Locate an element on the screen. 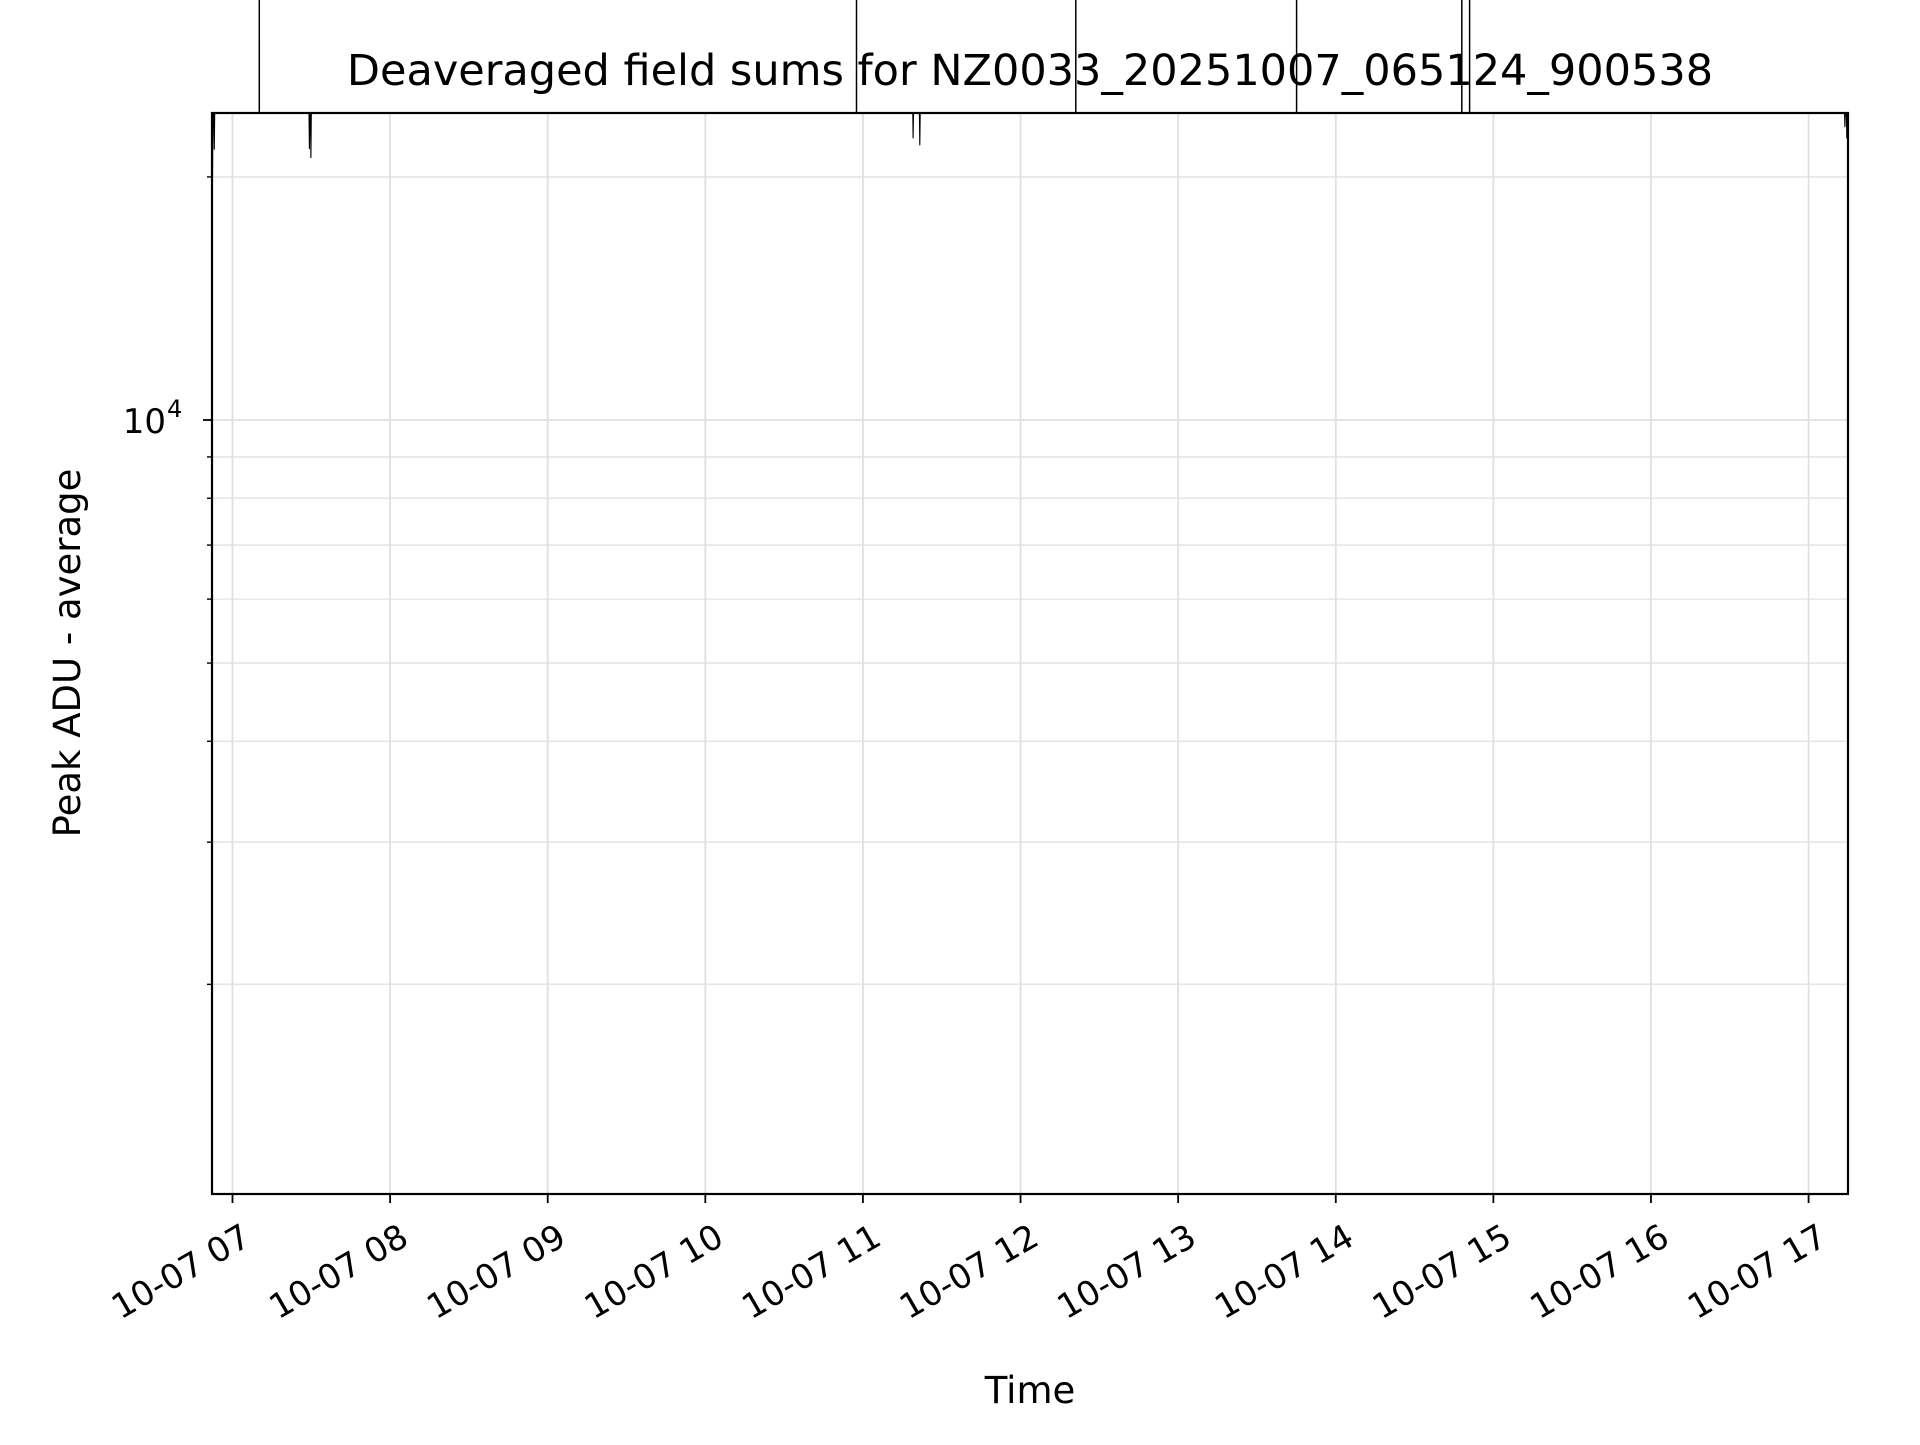 The height and width of the screenshot is (1445, 1920). y-axis: 104105106107 is located at coordinates (167, 581).